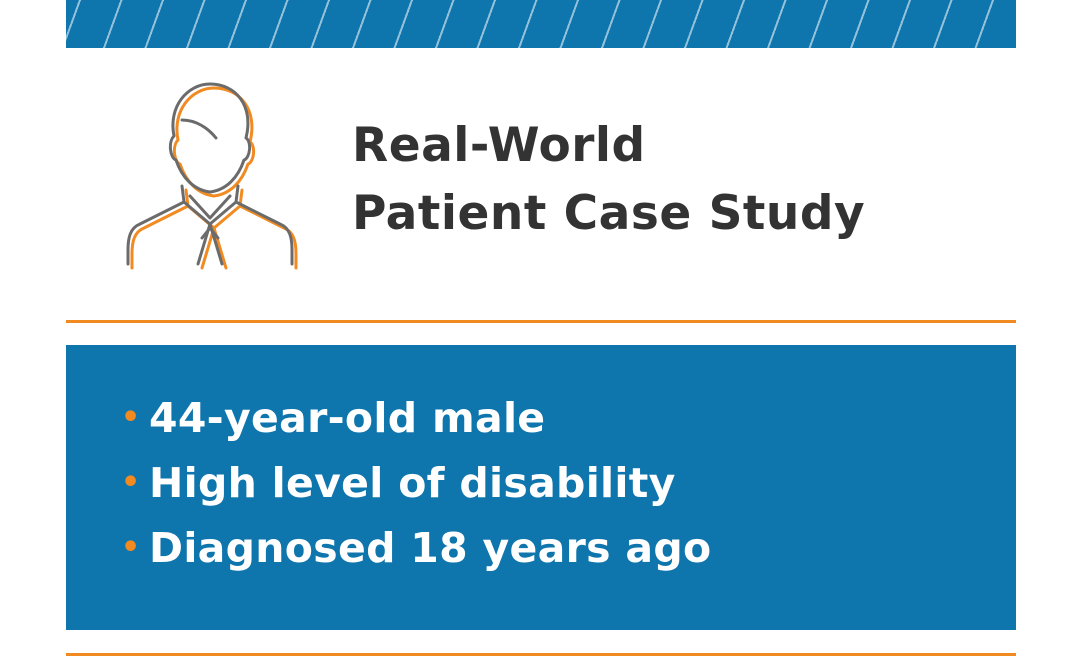  Describe the element at coordinates (541, 24) in the screenshot. I see `decorative-top-banner` at that location.